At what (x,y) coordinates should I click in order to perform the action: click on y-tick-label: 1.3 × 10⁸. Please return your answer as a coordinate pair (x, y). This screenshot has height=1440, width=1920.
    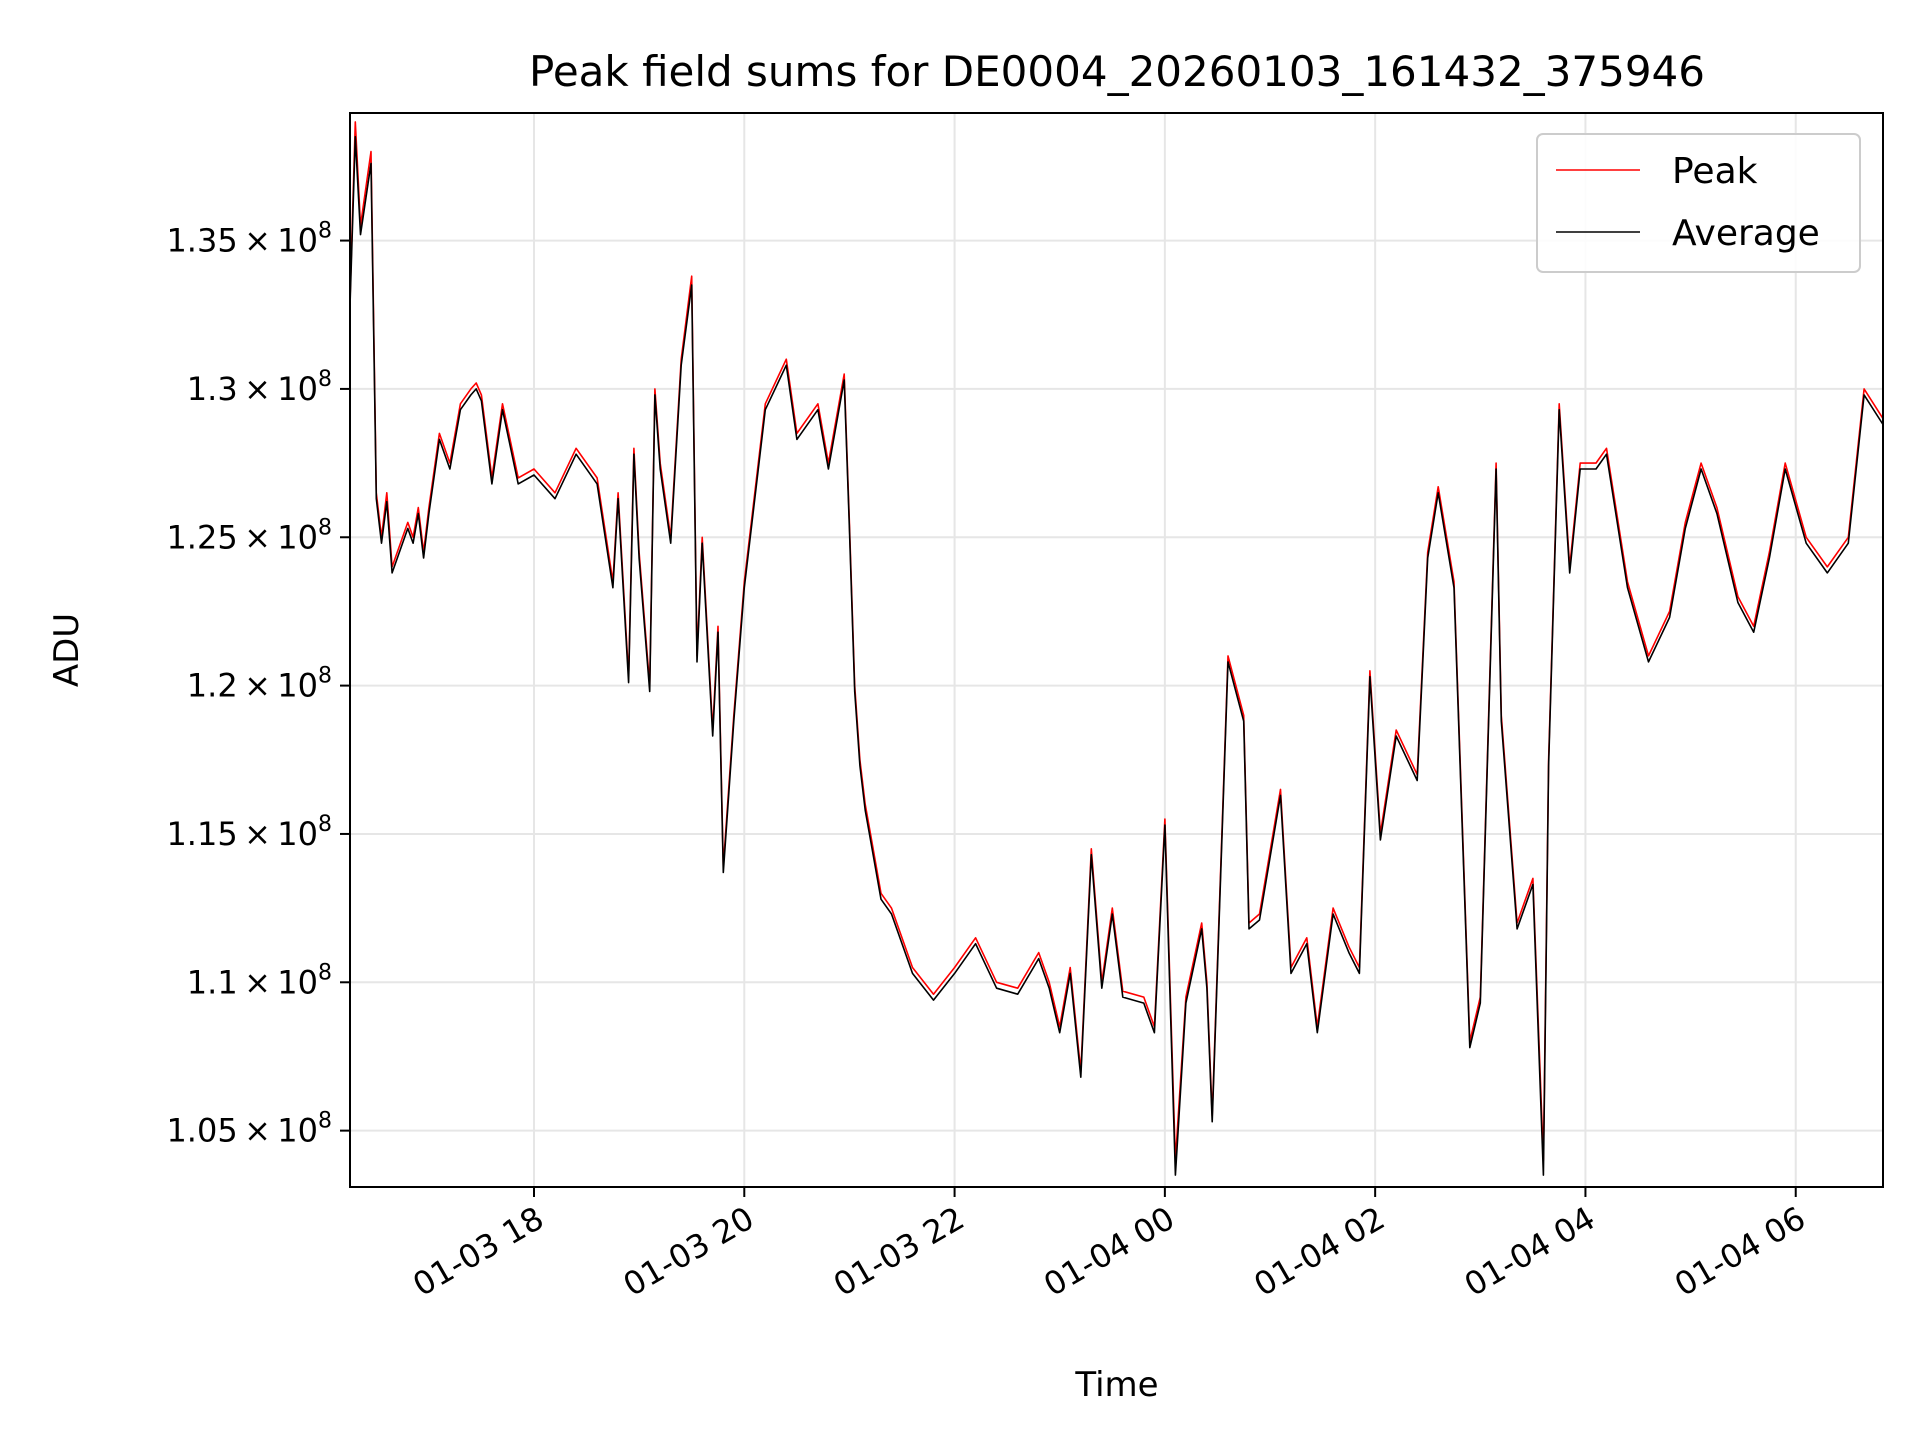
    Looking at the image, I should click on (259, 387).